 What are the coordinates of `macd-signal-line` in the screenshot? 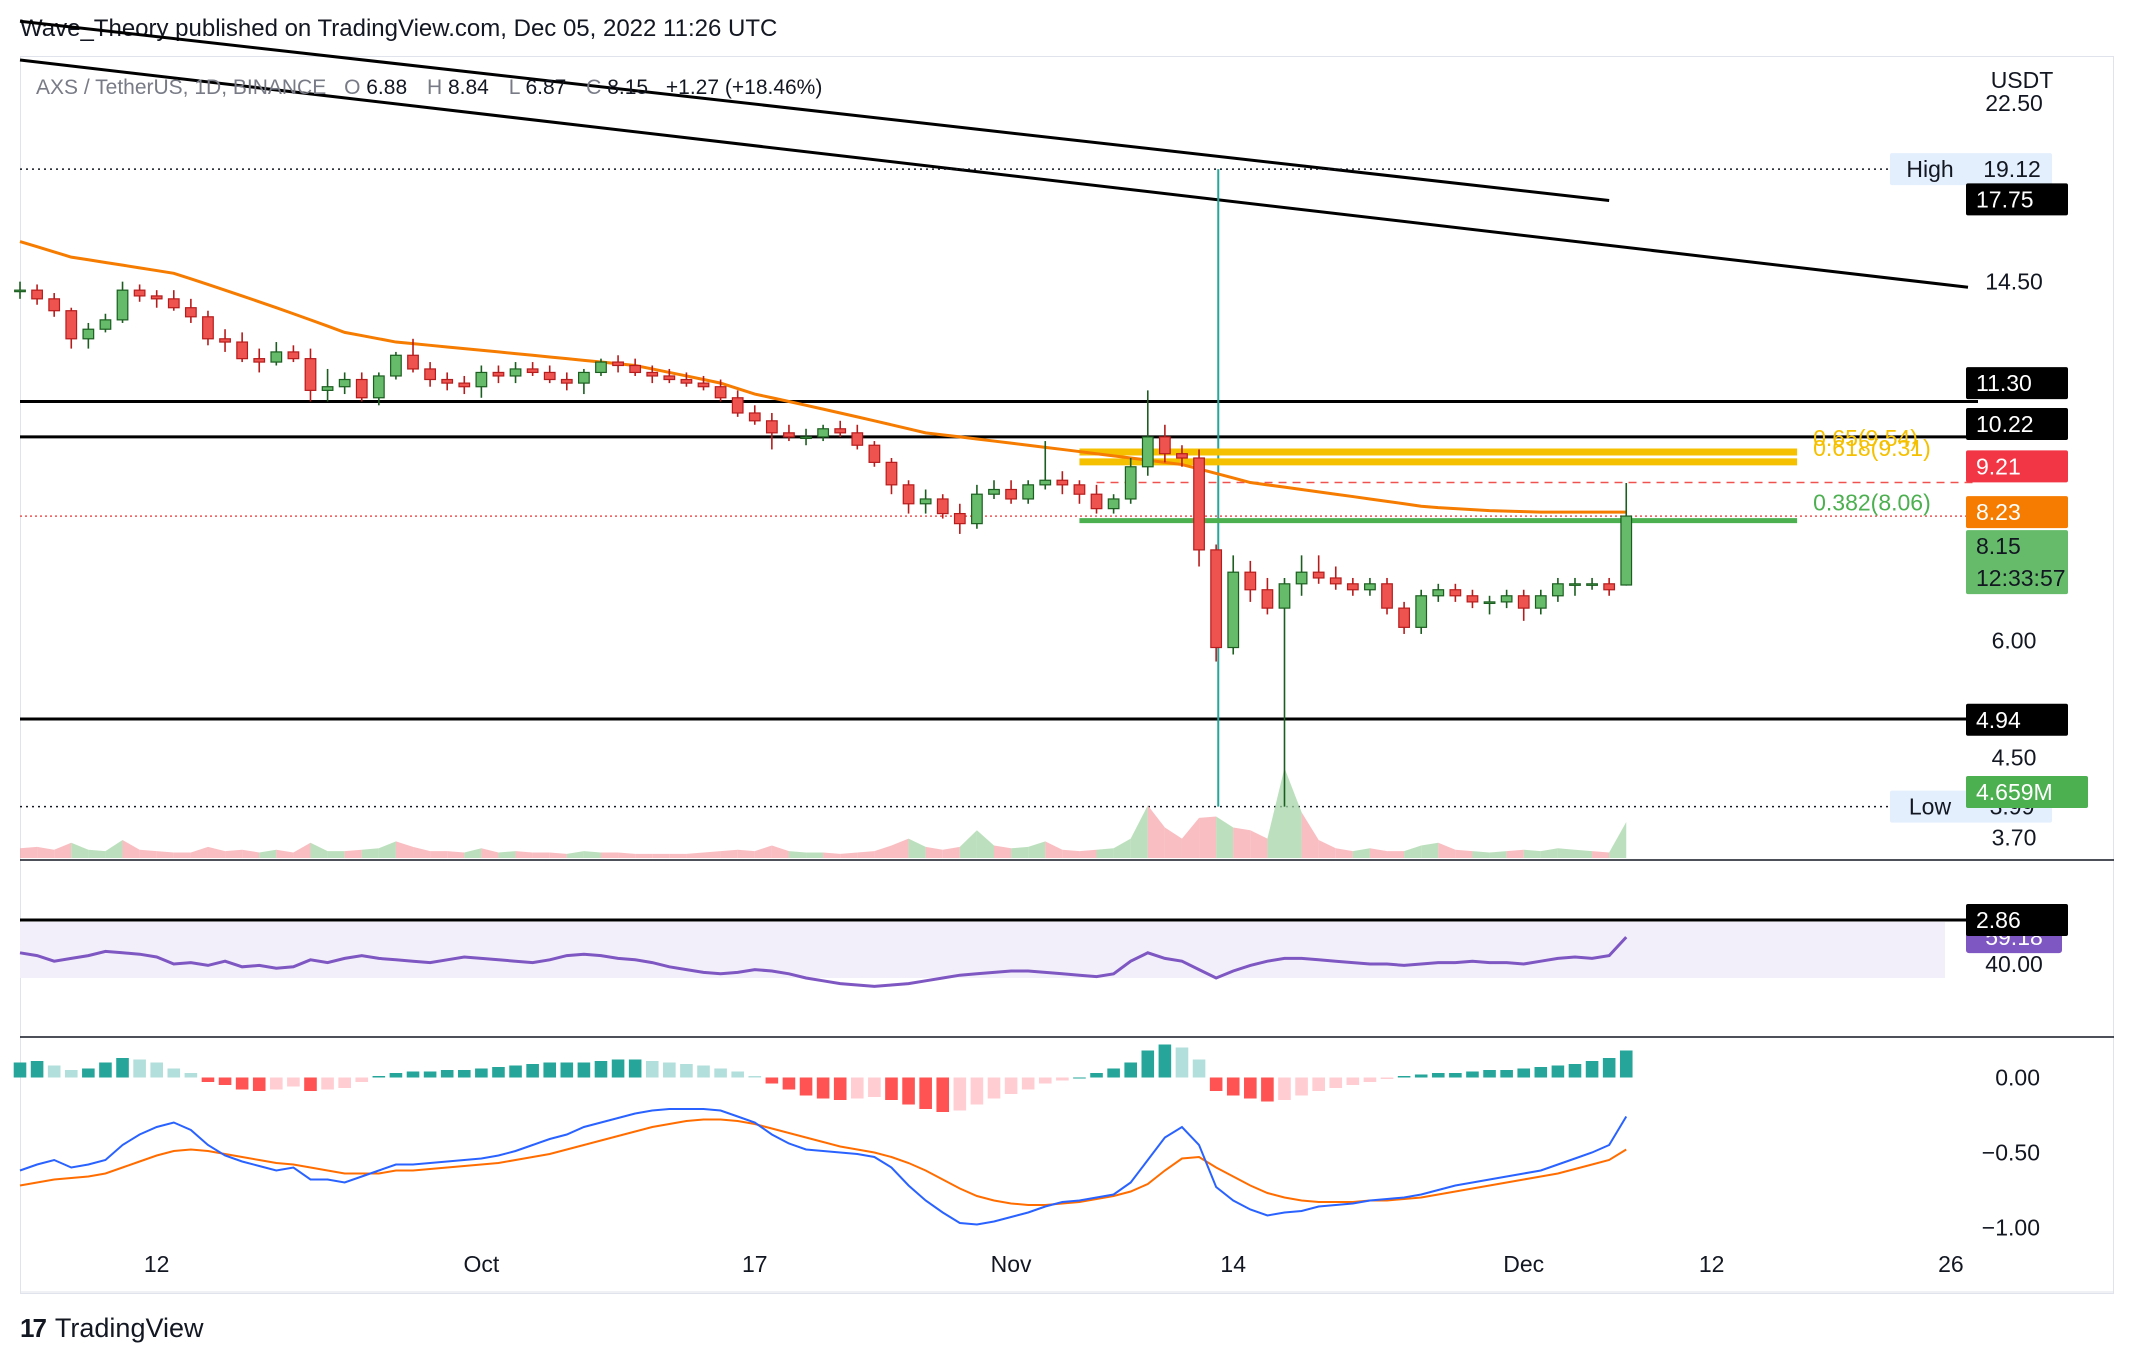 It's located at (823, 1162).